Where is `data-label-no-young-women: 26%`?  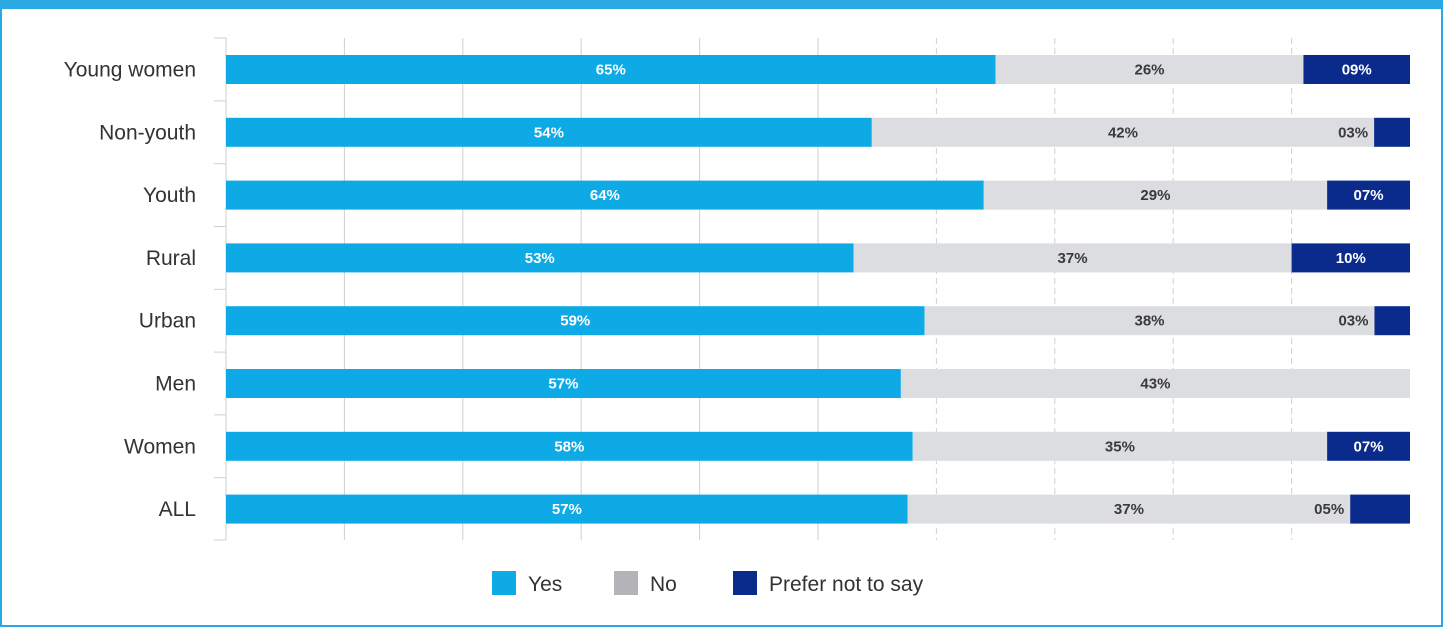
data-label-no-young-women: 26% is located at coordinates (1150, 70).